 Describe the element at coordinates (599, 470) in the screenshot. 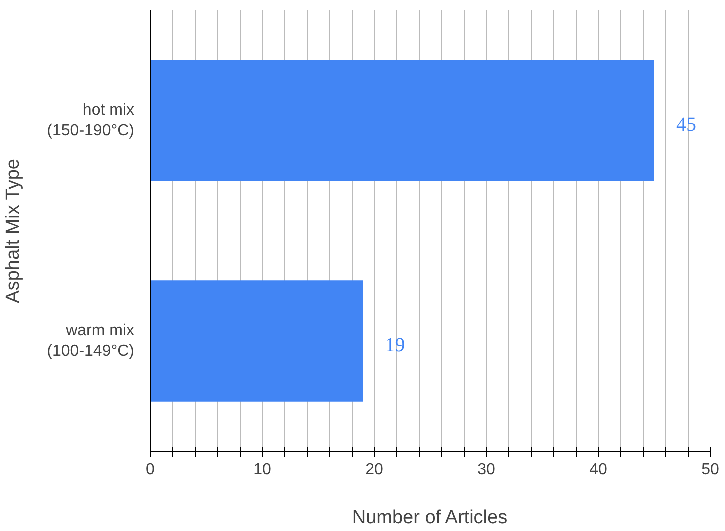

I see `x-tick-label: 40` at that location.